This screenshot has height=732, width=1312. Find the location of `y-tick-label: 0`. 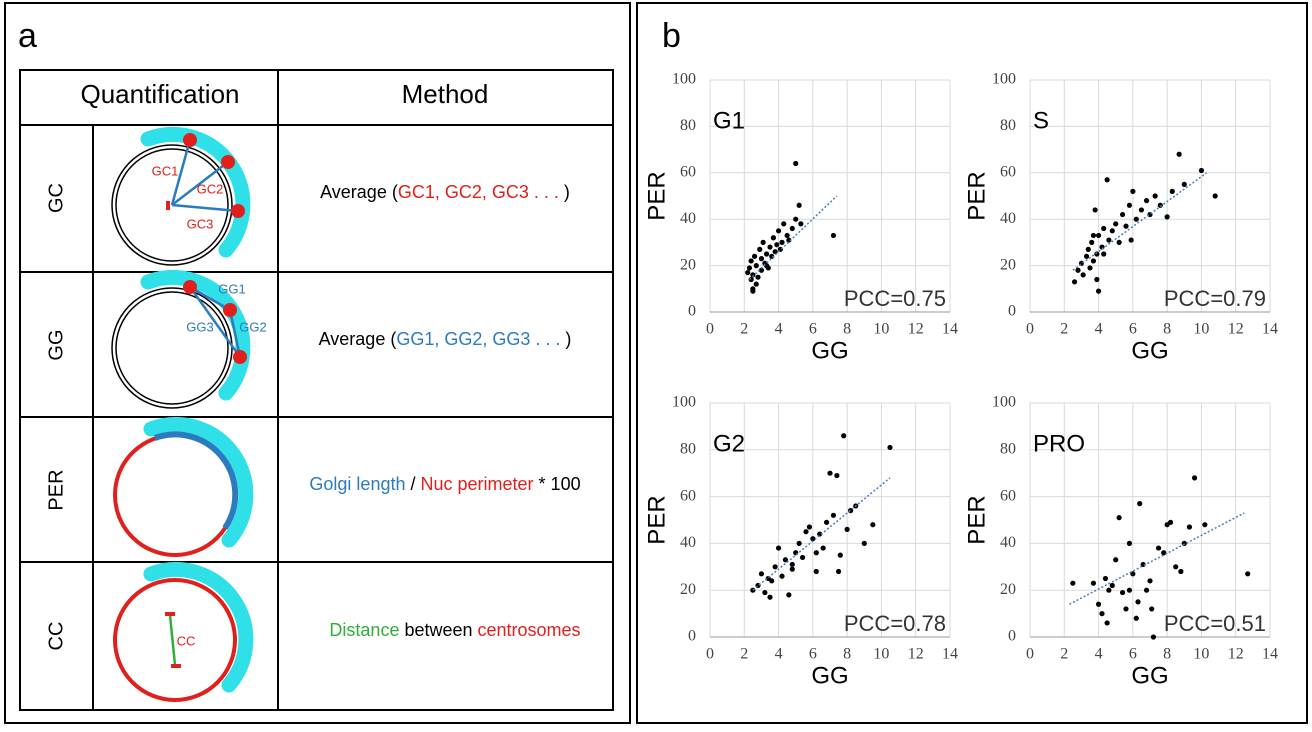

y-tick-label: 0 is located at coordinates (692, 311).